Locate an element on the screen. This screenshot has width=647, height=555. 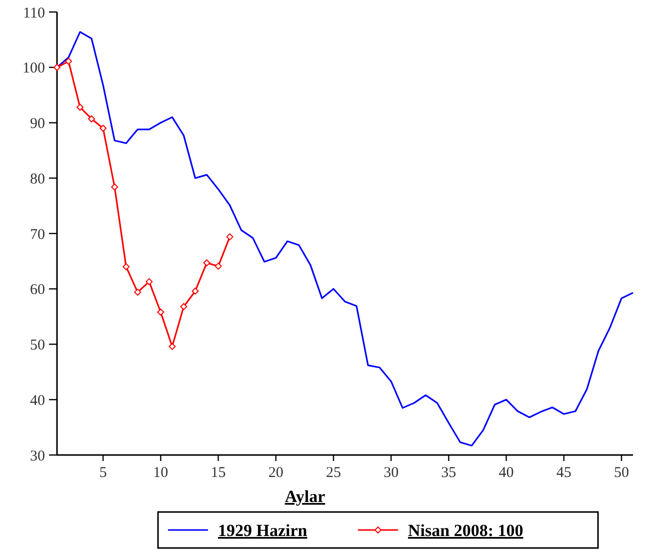
y-tick-label: 30 is located at coordinates (37, 456).